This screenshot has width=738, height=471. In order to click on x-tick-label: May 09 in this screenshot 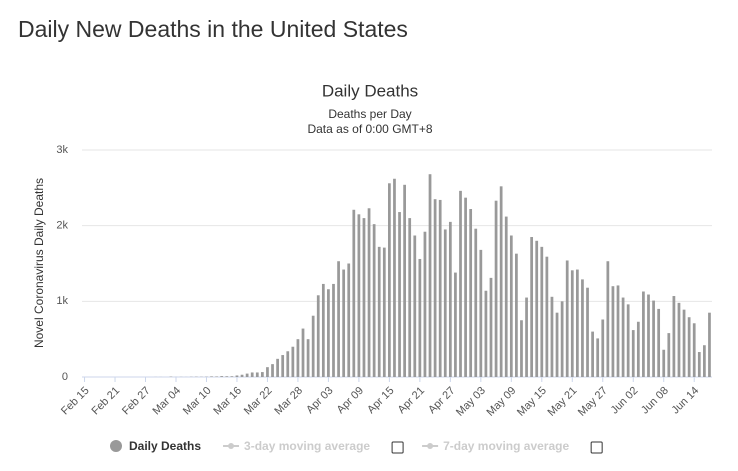, I will do `click(501, 402)`.